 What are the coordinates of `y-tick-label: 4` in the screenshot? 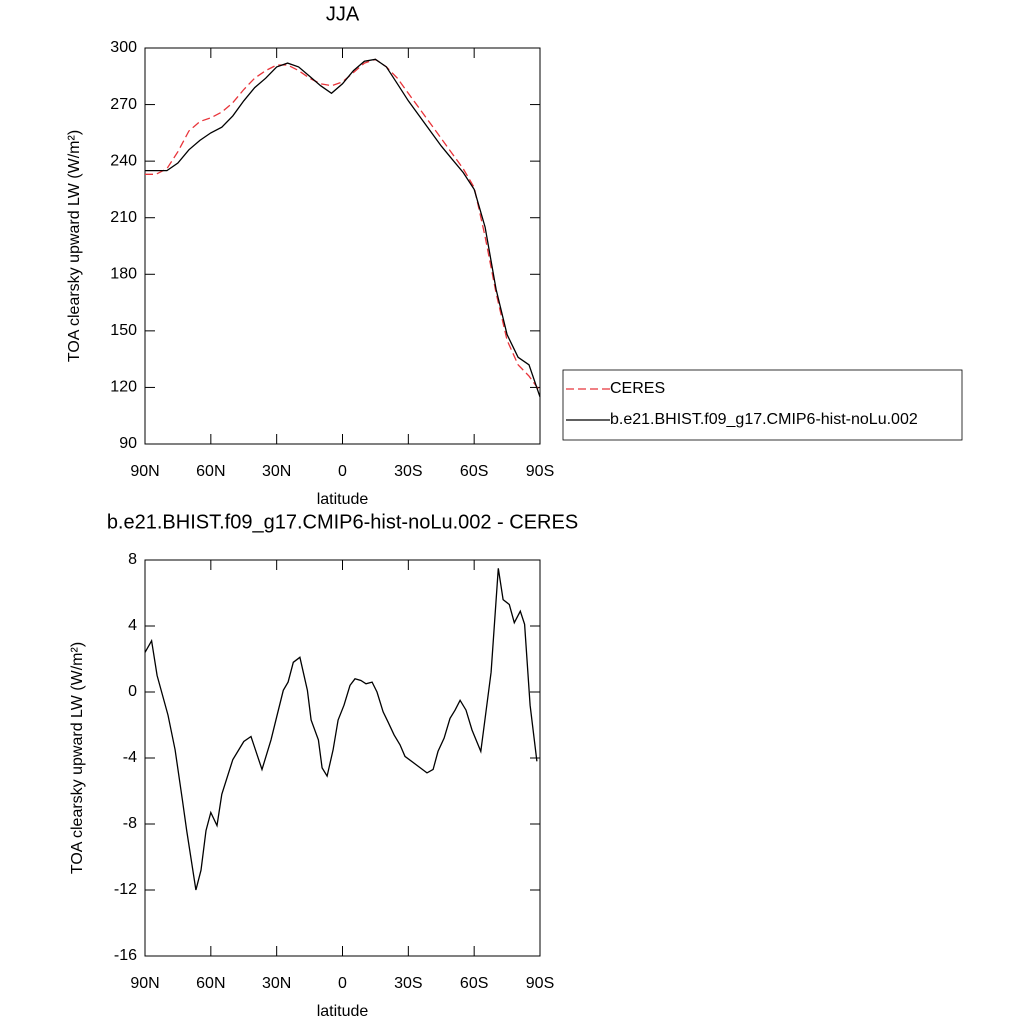 It's located at (132, 625).